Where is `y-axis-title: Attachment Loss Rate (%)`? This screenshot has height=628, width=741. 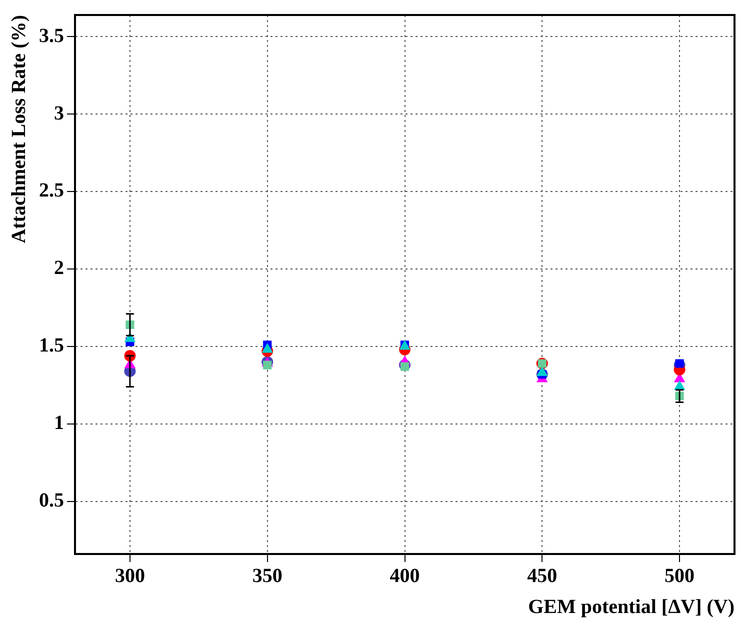
y-axis-title: Attachment Loss Rate (%) is located at coordinates (19, 129).